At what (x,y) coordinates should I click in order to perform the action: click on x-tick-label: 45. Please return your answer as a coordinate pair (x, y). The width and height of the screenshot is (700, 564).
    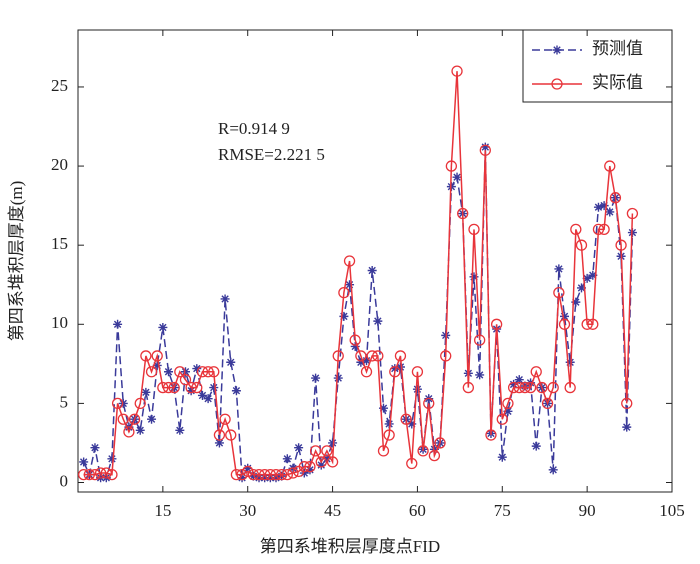
    Looking at the image, I should click on (332, 510).